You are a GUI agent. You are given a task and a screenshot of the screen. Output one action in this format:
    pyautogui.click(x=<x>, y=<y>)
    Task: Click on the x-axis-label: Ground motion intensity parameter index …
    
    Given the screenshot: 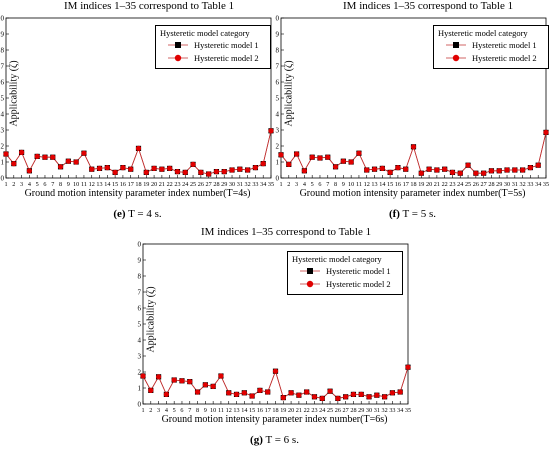 What is the action you would take?
    pyautogui.click(x=274, y=419)
    